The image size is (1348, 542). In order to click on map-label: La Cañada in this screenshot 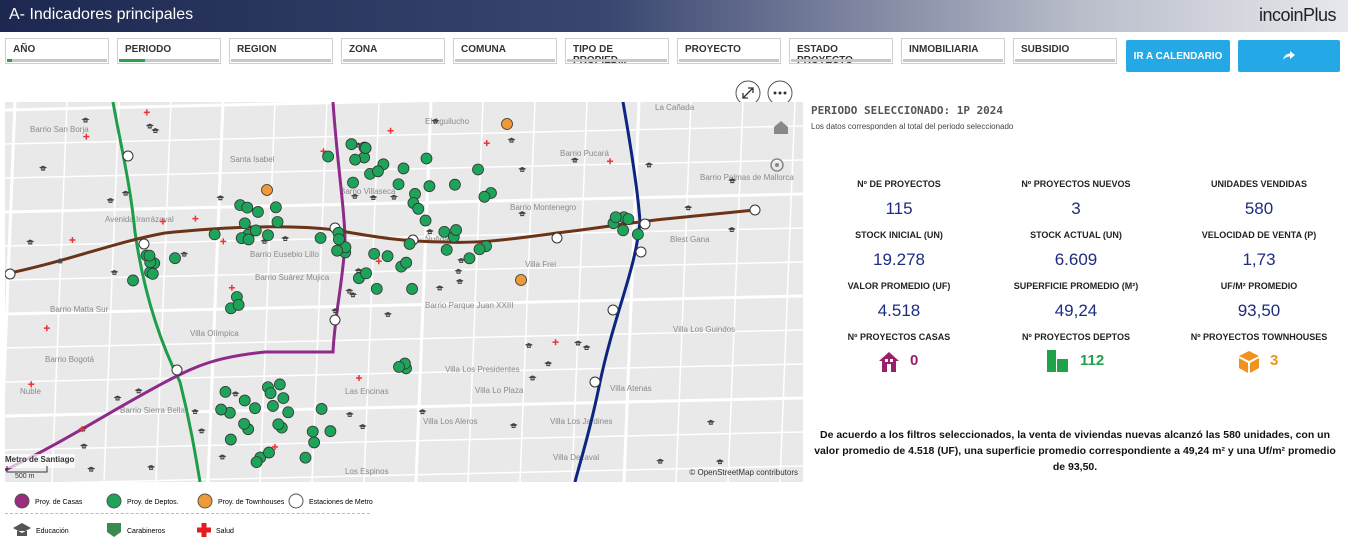, I will do `click(675, 107)`.